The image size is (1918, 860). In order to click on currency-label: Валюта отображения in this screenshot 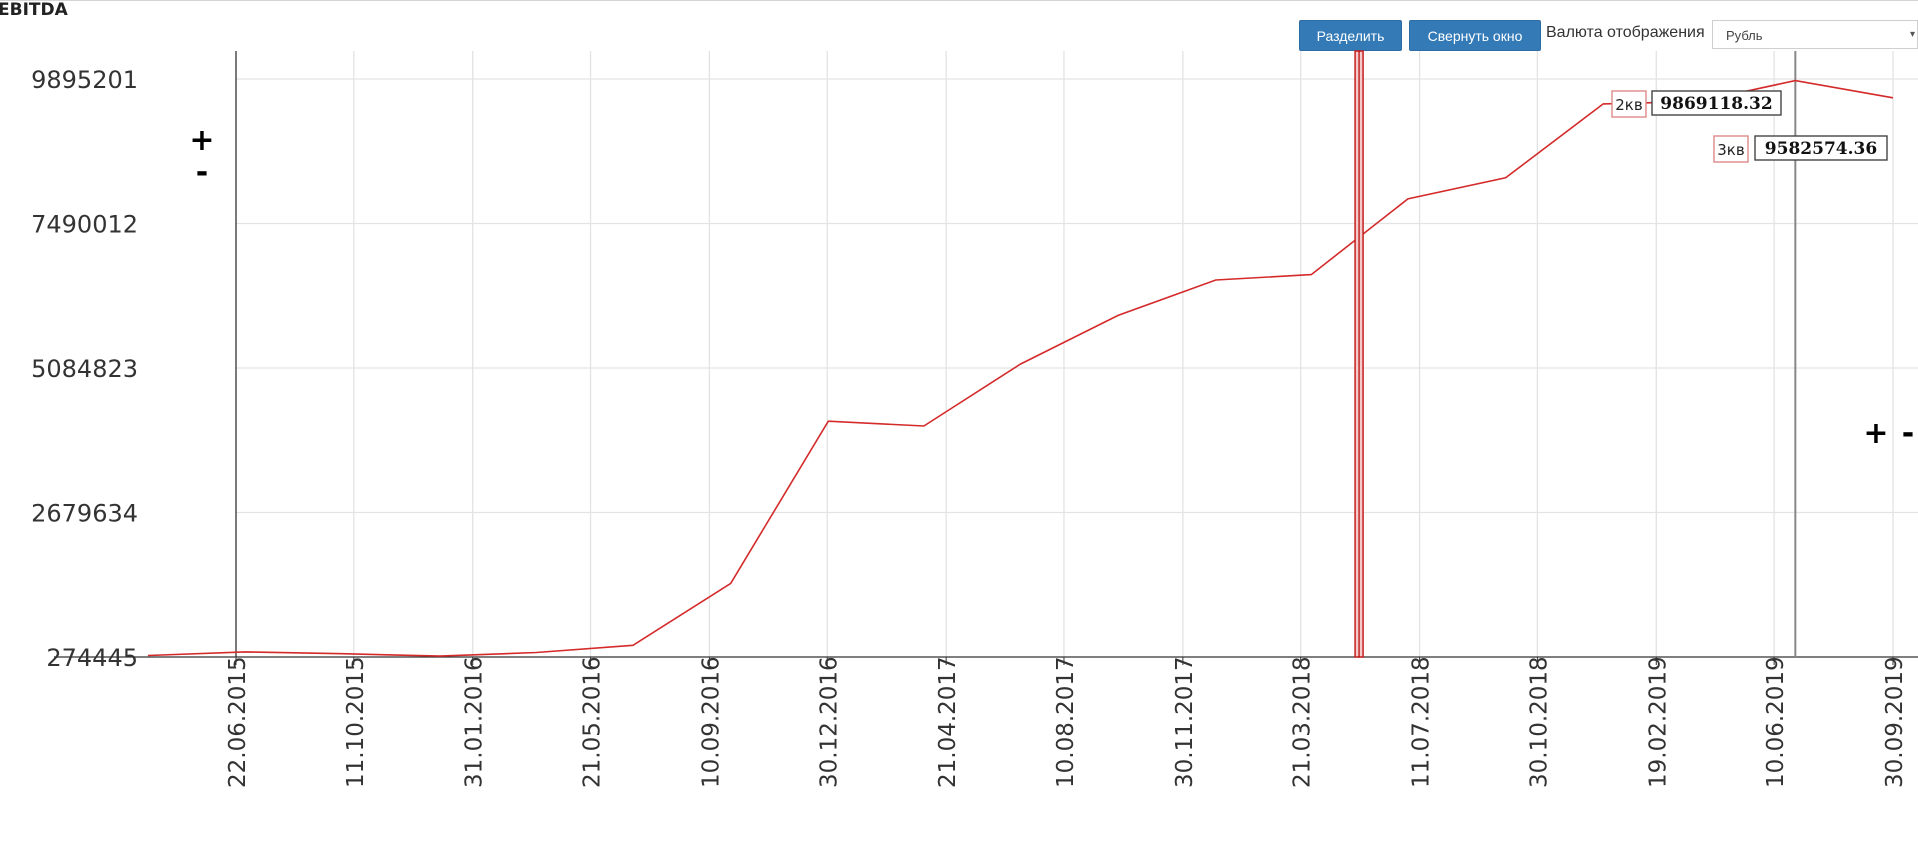, I will do `click(1625, 32)`.